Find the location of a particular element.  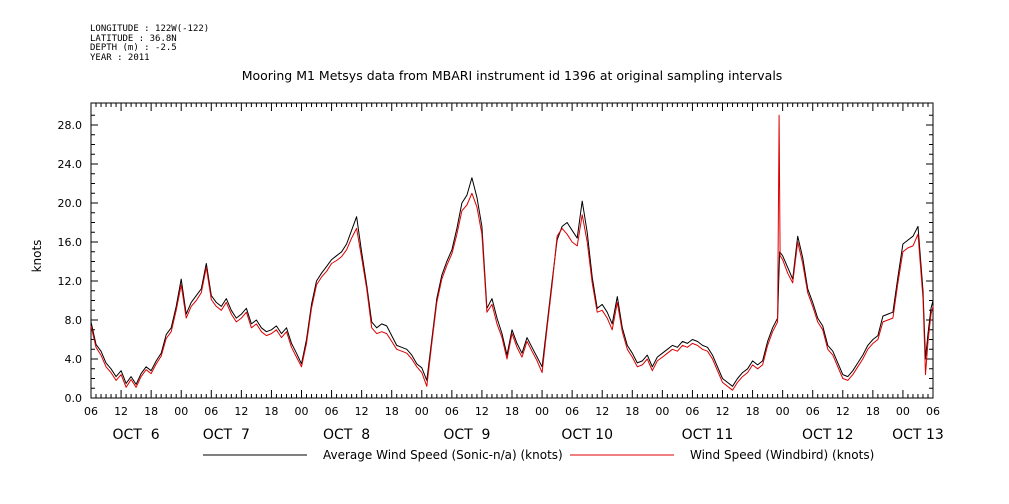

legend-label-average: Average Wind Speed (Sonic-n/a) (knots) is located at coordinates (443, 455).